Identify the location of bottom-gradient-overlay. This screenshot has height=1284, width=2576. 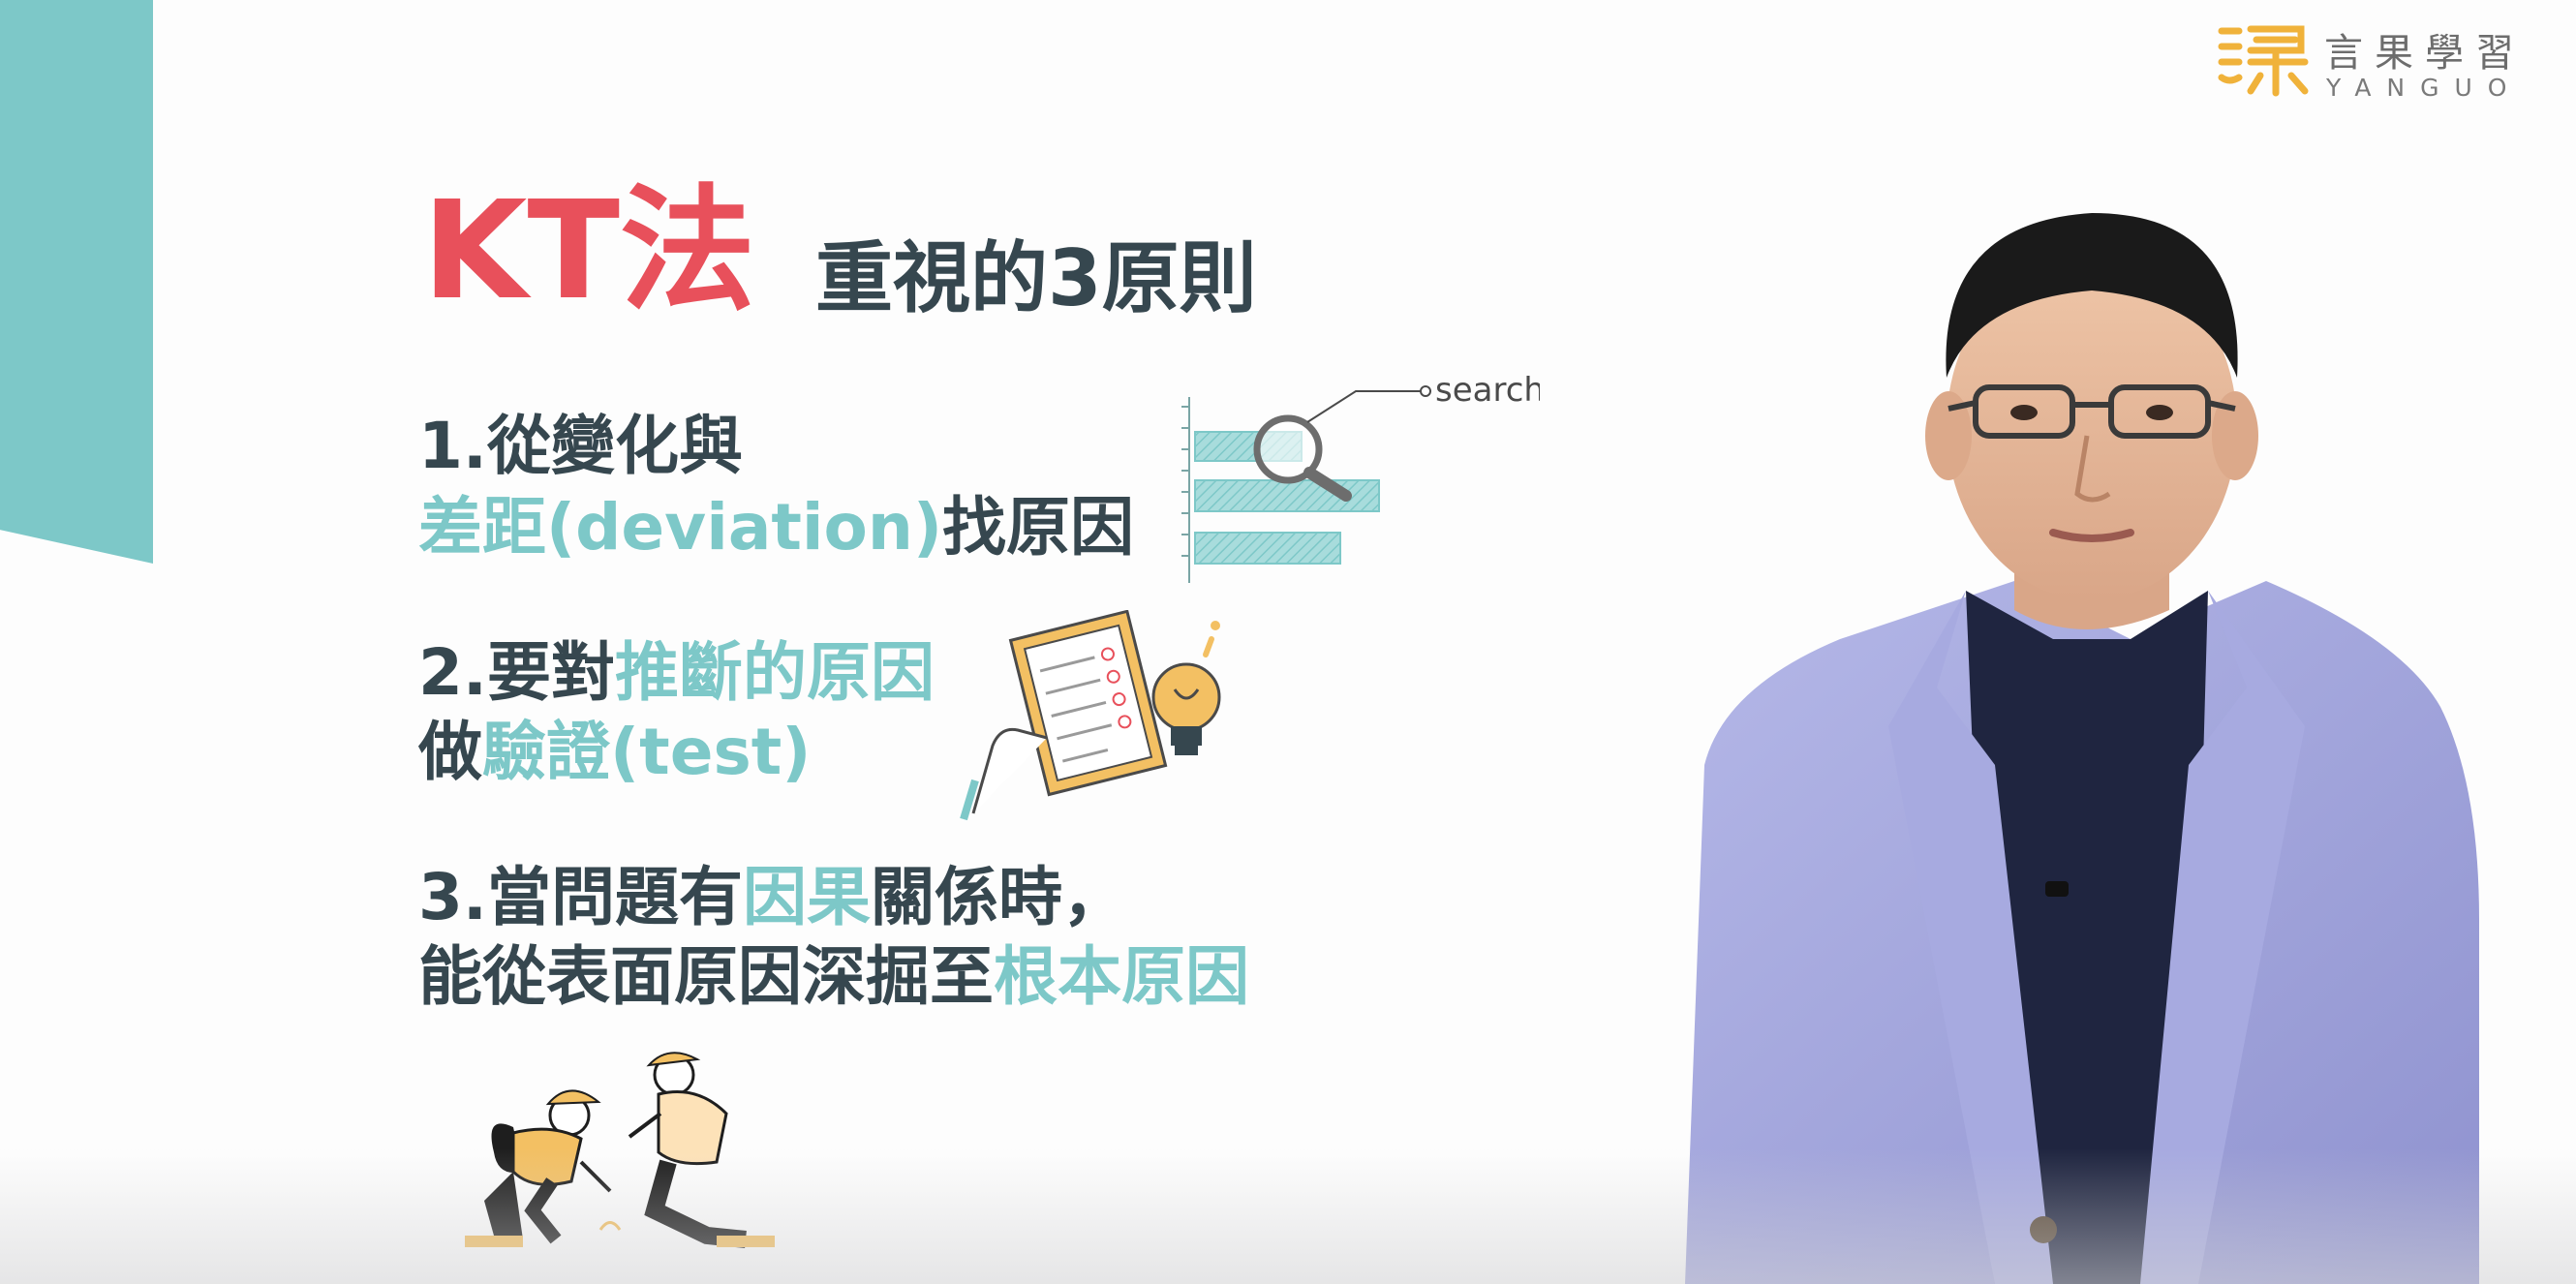
(1288, 1216).